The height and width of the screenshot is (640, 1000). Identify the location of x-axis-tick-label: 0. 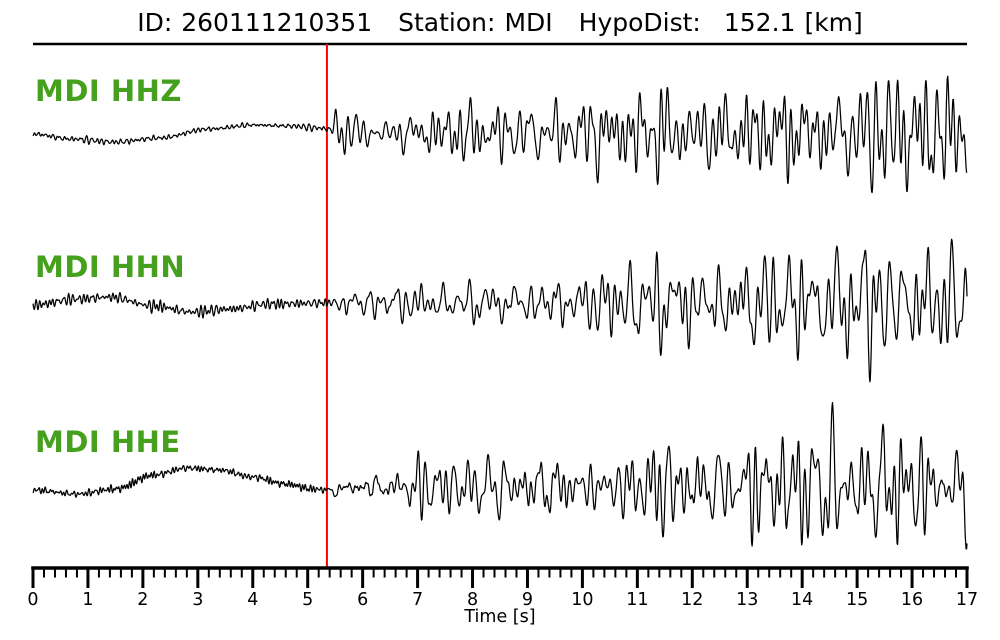
(32, 600).